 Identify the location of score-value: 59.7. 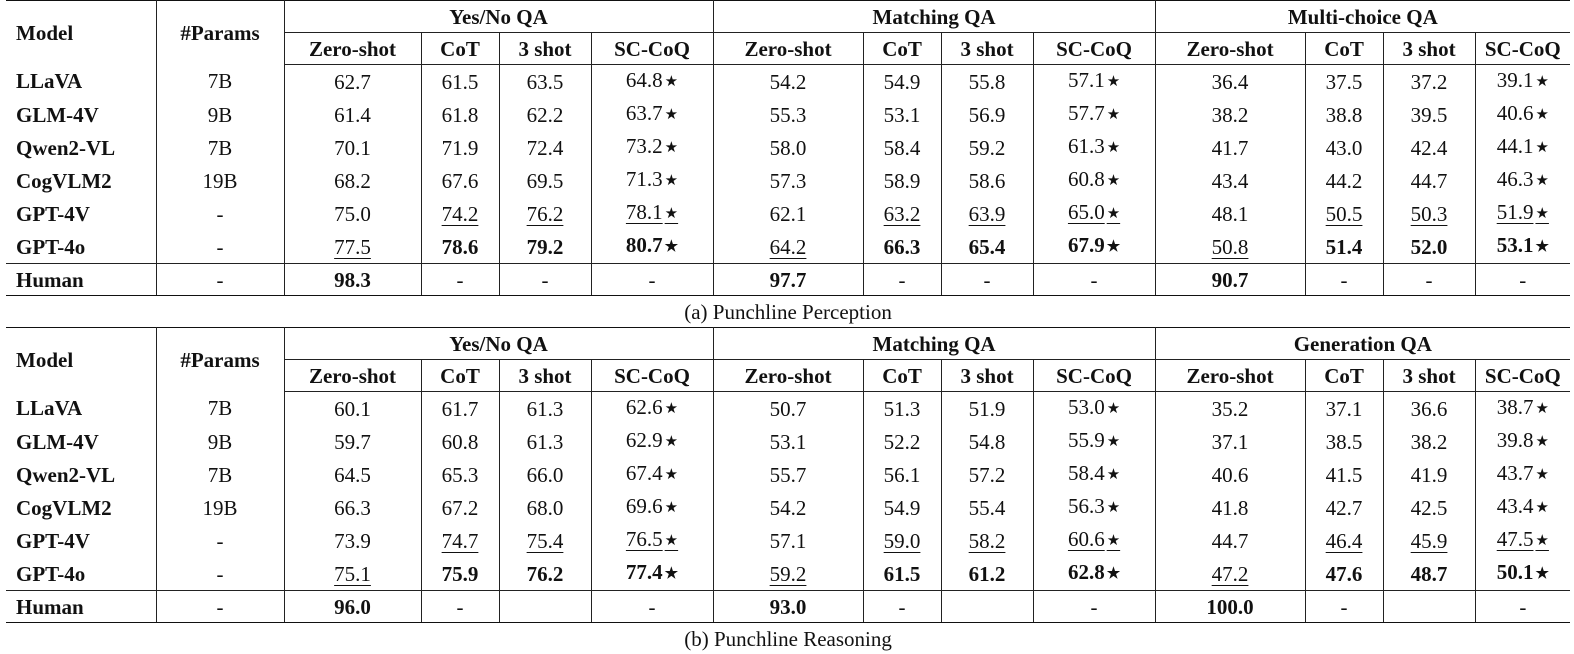
(352, 442).